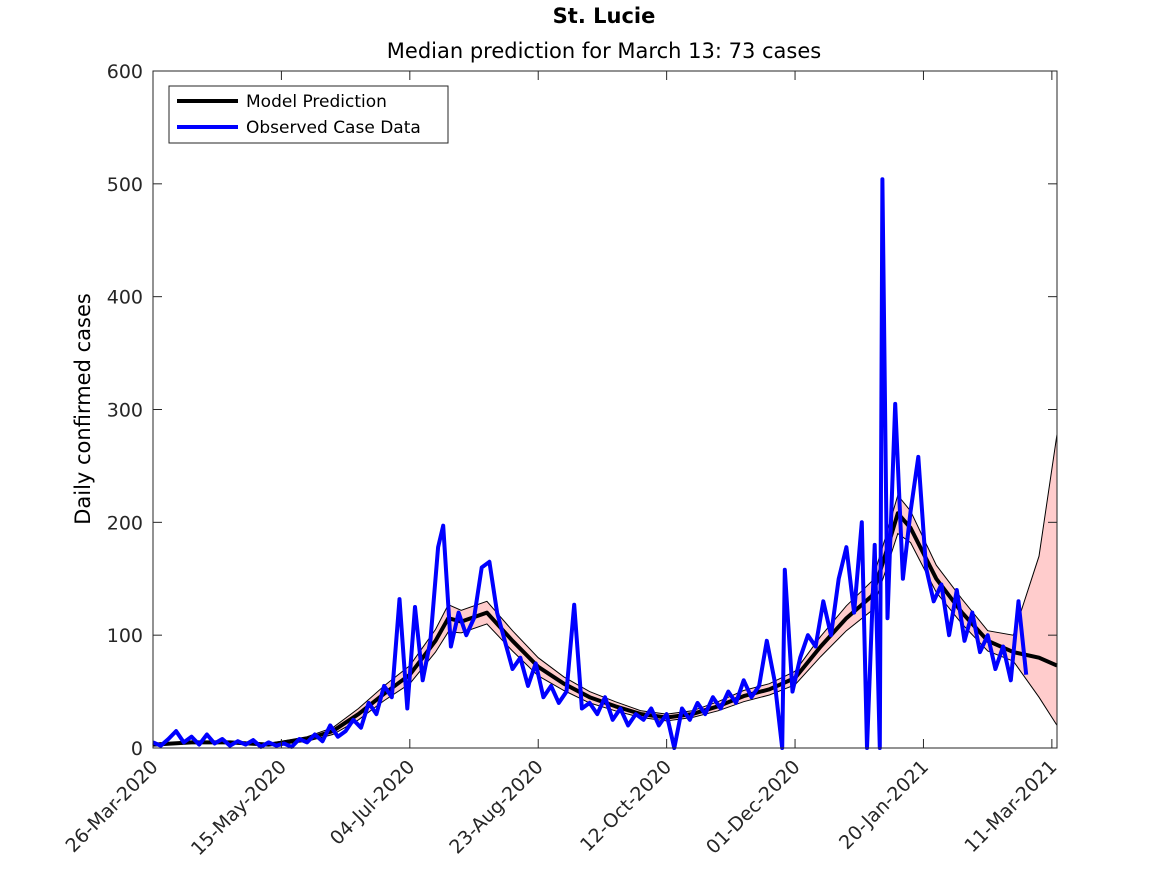 Image resolution: width=1167 pixels, height=875 pixels. Describe the element at coordinates (125, 411) in the screenshot. I see `y-tick-label: 300` at that location.